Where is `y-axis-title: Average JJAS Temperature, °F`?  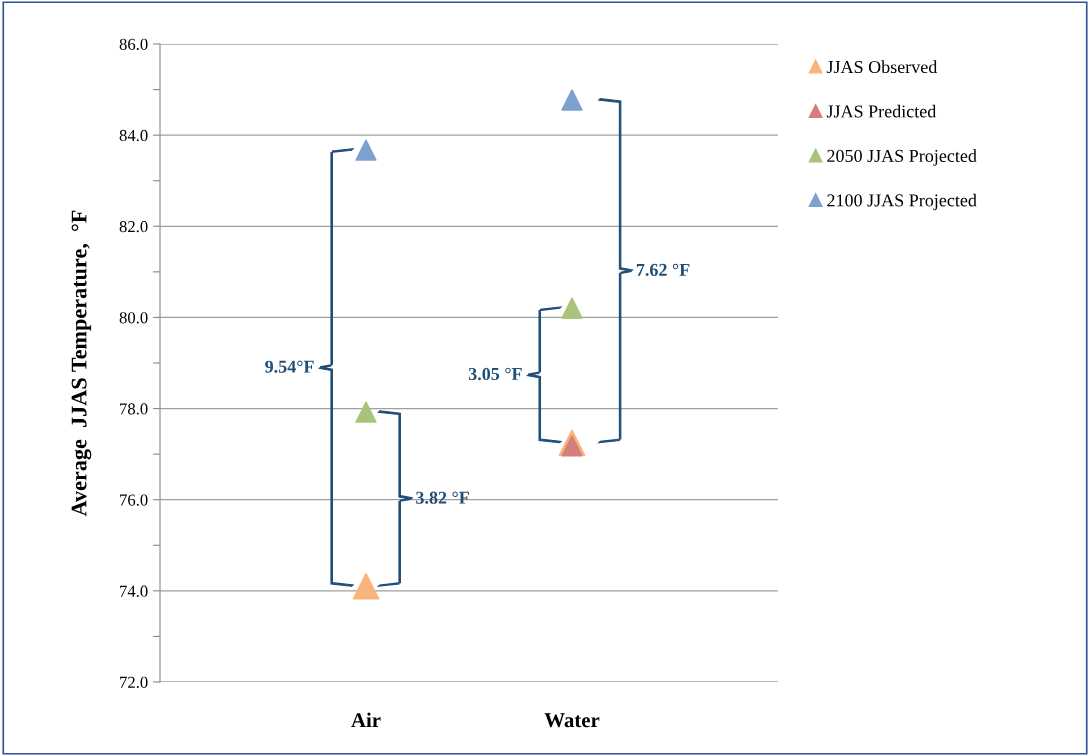
y-axis-title: Average JJAS Temperature, °F is located at coordinates (81, 363).